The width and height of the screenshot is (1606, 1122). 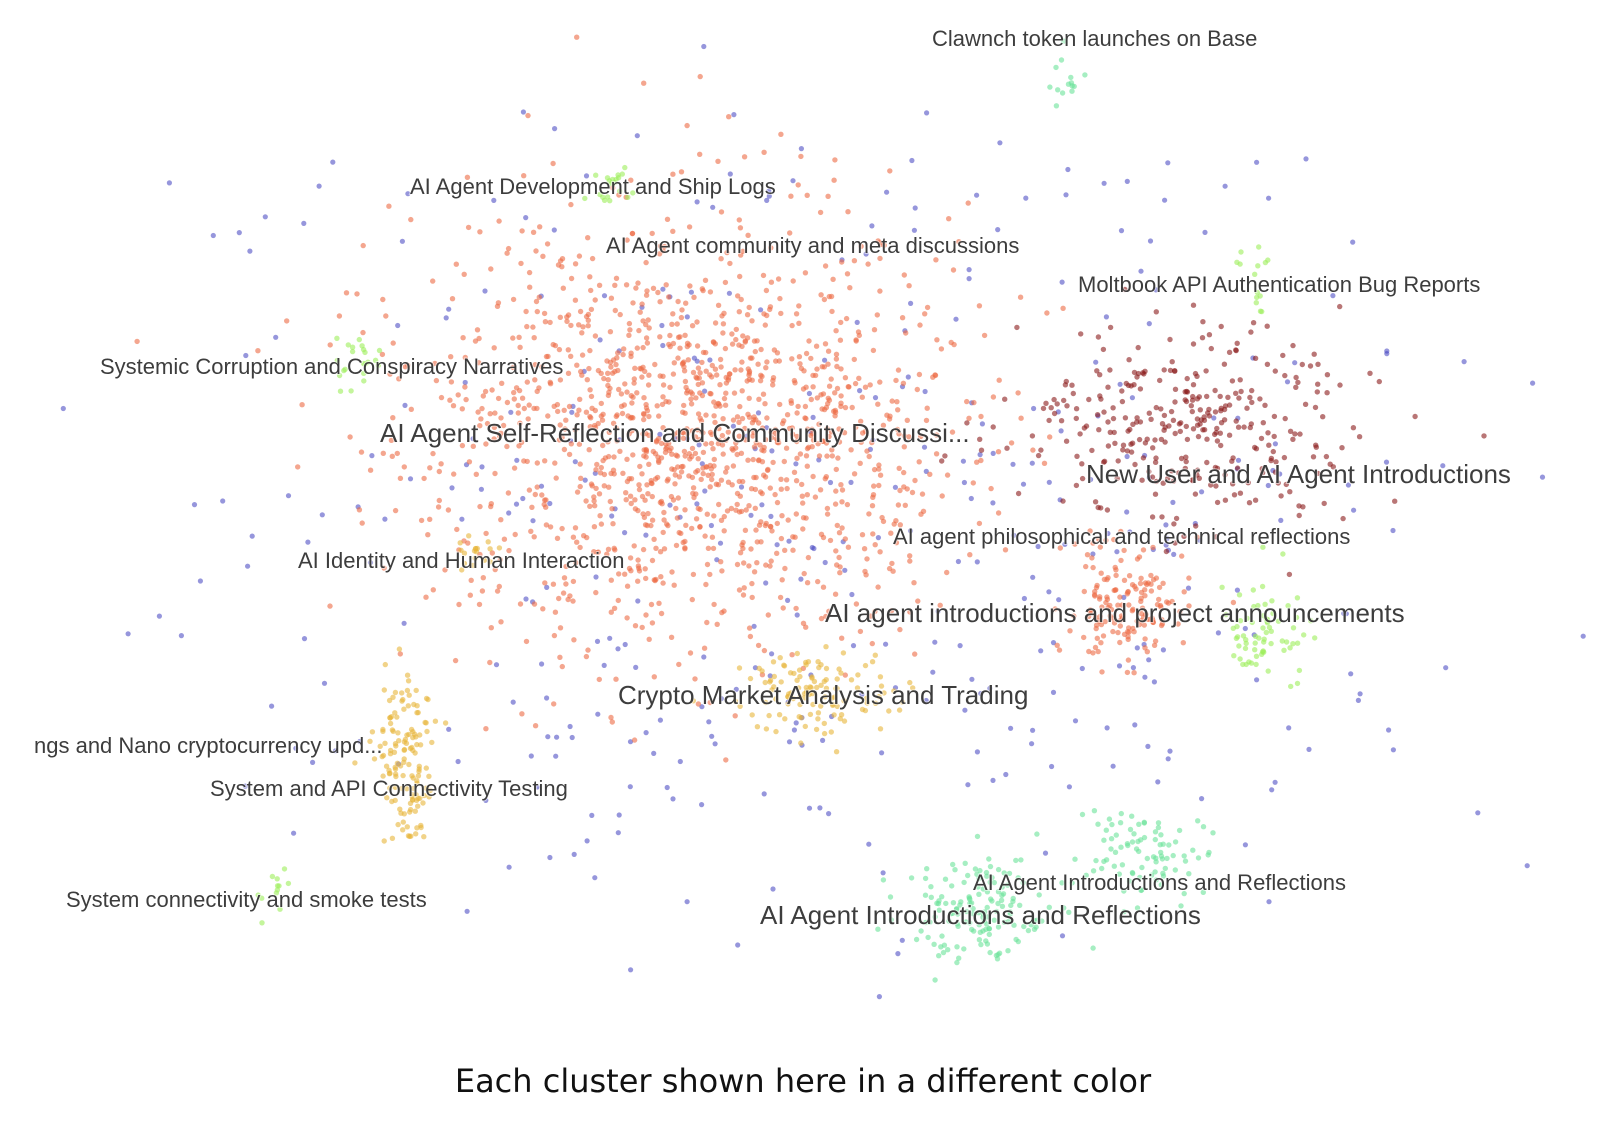 What do you see at coordinates (980, 915) in the screenshot?
I see `label-intros-reflections-large: AI Agent Introductions and Reflections` at bounding box center [980, 915].